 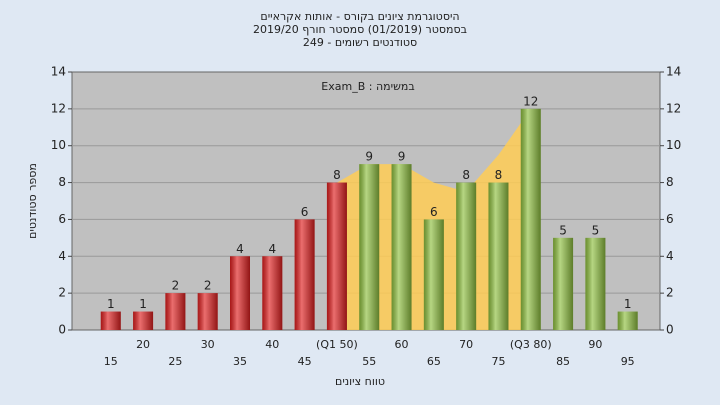 I want to click on x-tick-label: 85, so click(x=563, y=361).